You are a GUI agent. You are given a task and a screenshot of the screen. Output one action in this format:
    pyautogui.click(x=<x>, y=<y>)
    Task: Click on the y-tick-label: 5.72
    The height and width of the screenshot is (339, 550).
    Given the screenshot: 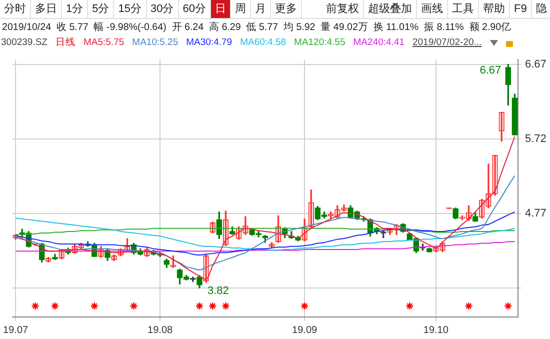 What is the action you would take?
    pyautogui.click(x=535, y=138)
    